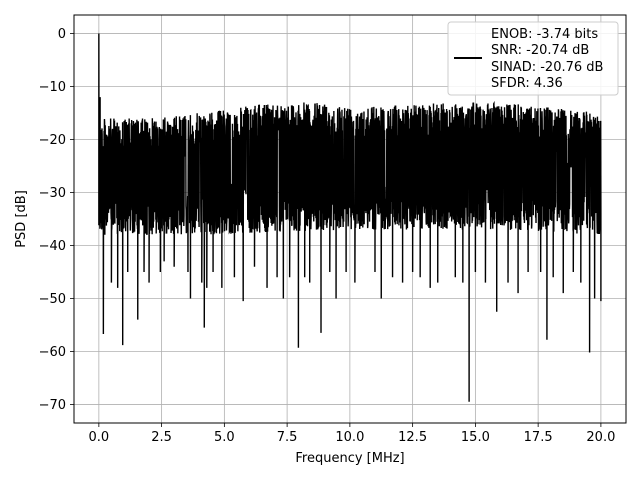  Describe the element at coordinates (544, 34) in the screenshot. I see `legend-enob: ENOB: -3.74 bits` at that location.